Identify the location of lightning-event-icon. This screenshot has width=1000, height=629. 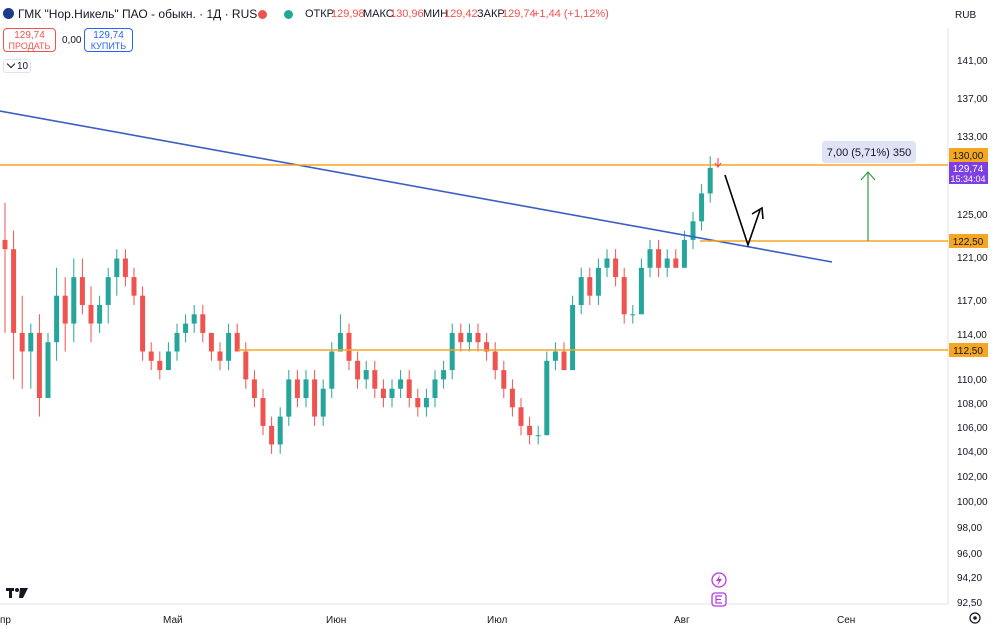
(719, 580).